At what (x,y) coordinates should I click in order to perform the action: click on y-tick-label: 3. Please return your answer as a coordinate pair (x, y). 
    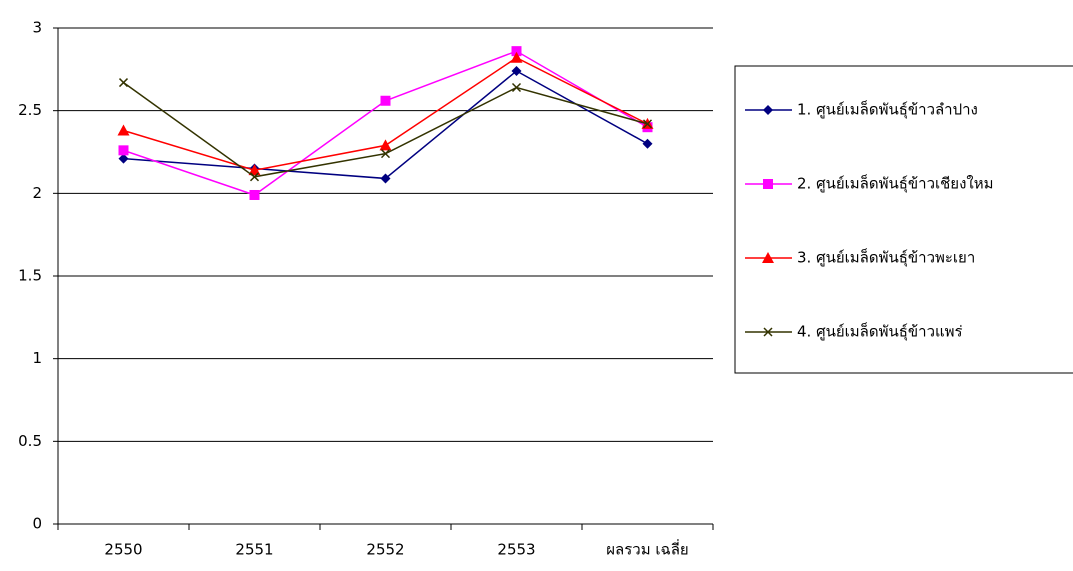
    Looking at the image, I should click on (37, 28).